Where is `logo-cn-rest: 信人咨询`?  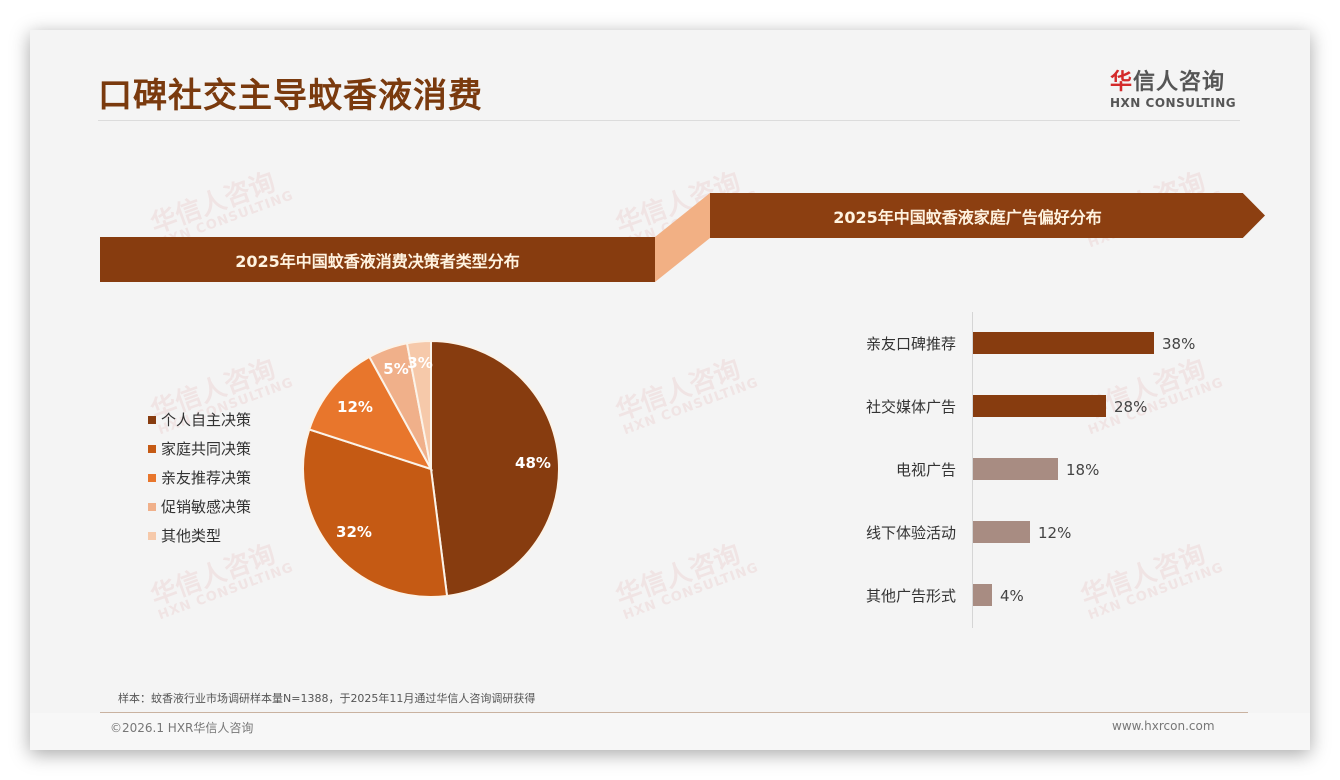
logo-cn-rest: 信人咨询 is located at coordinates (1179, 82).